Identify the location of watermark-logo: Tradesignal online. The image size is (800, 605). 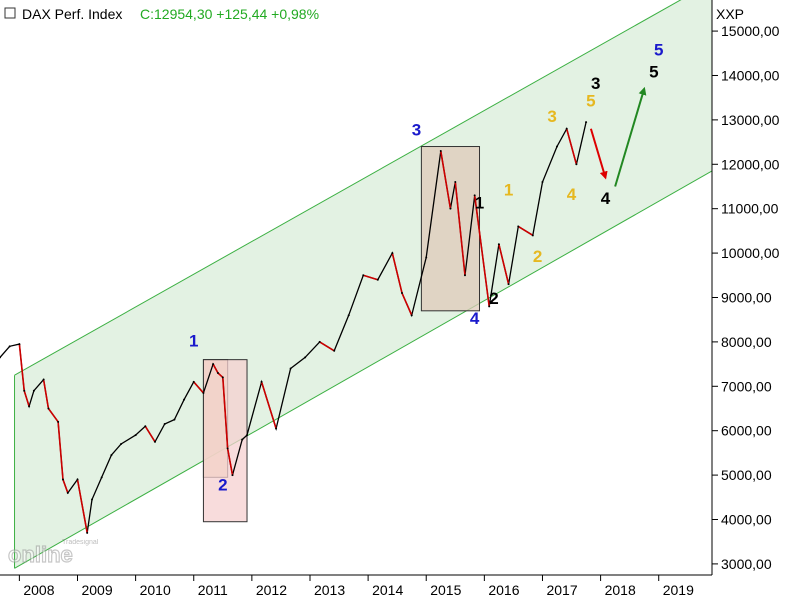
(52, 553).